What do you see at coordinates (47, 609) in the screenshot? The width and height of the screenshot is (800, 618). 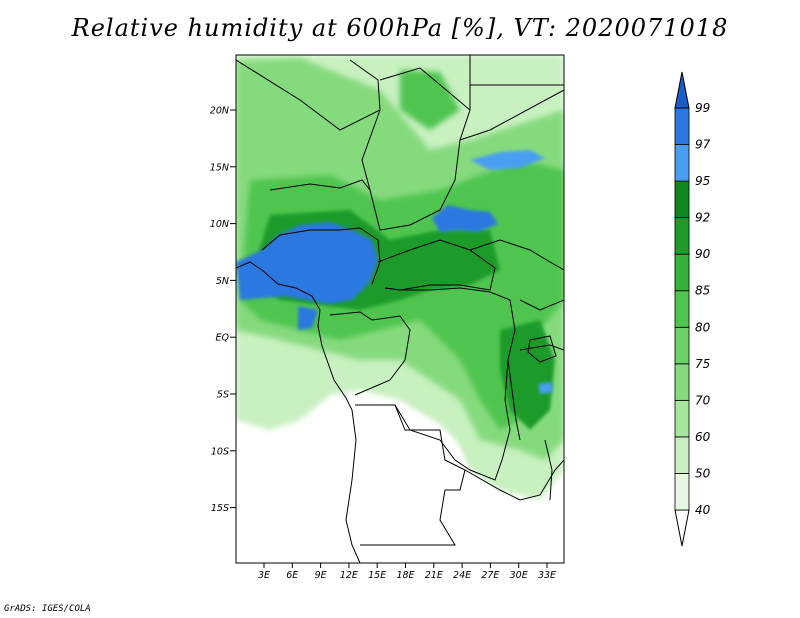 I see `grads-credit: GrADS: IGES/COLA` at bounding box center [47, 609].